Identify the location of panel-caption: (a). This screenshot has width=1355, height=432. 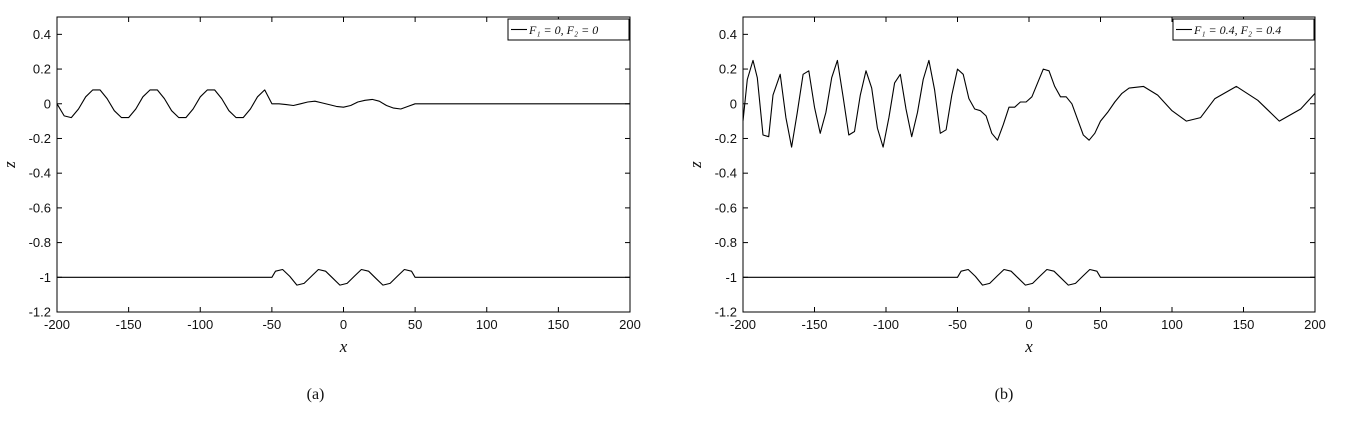
(316, 394).